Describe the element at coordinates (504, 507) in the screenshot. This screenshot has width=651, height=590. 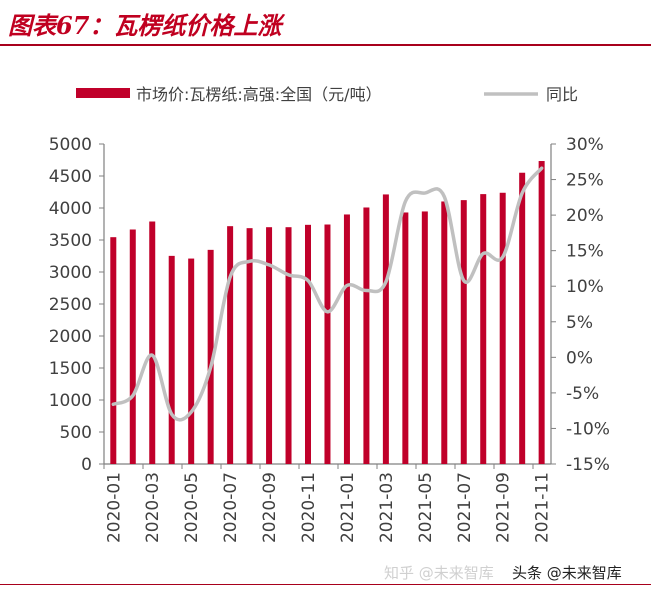
I see `x-tick-label: 2021-09` at that location.